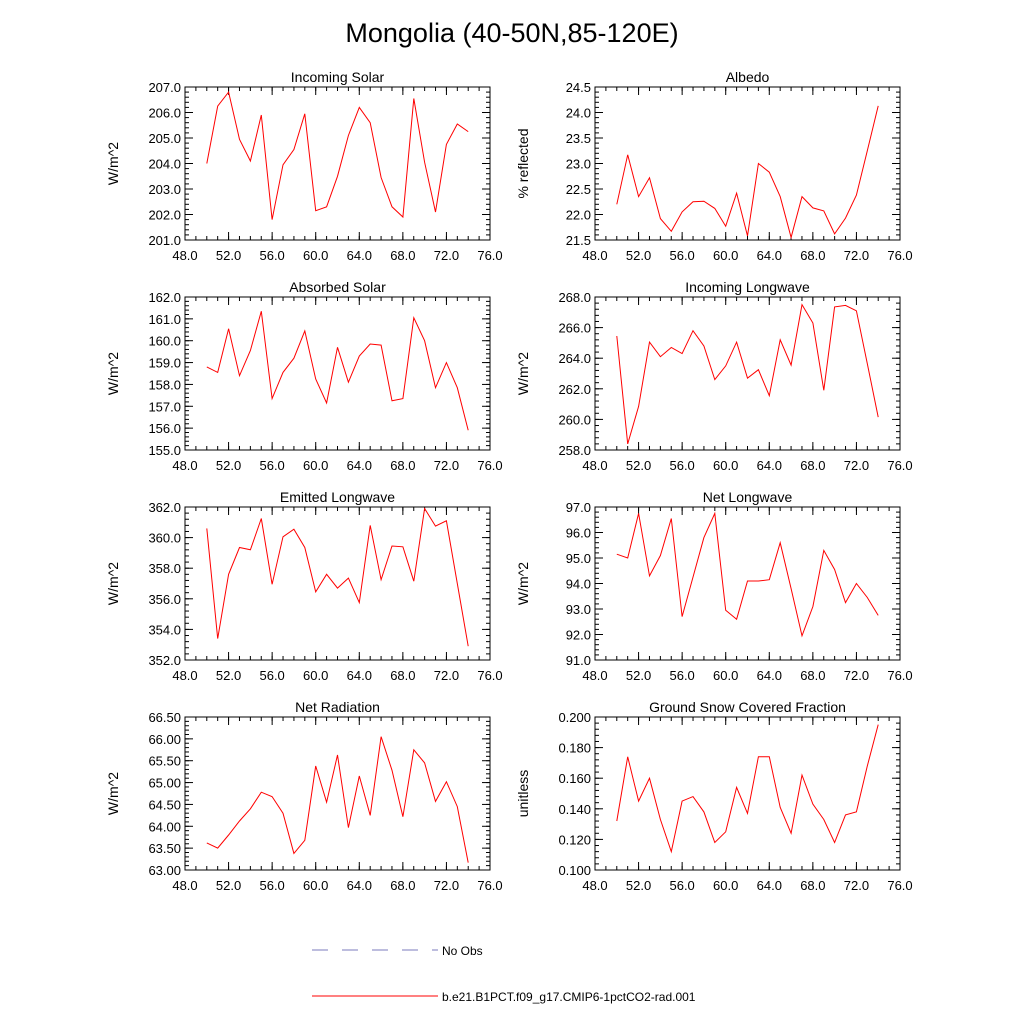 Image resolution: width=1024 pixels, height=1024 pixels. Describe the element at coordinates (523, 793) in the screenshot. I see `y-axis-label: unitless` at that location.